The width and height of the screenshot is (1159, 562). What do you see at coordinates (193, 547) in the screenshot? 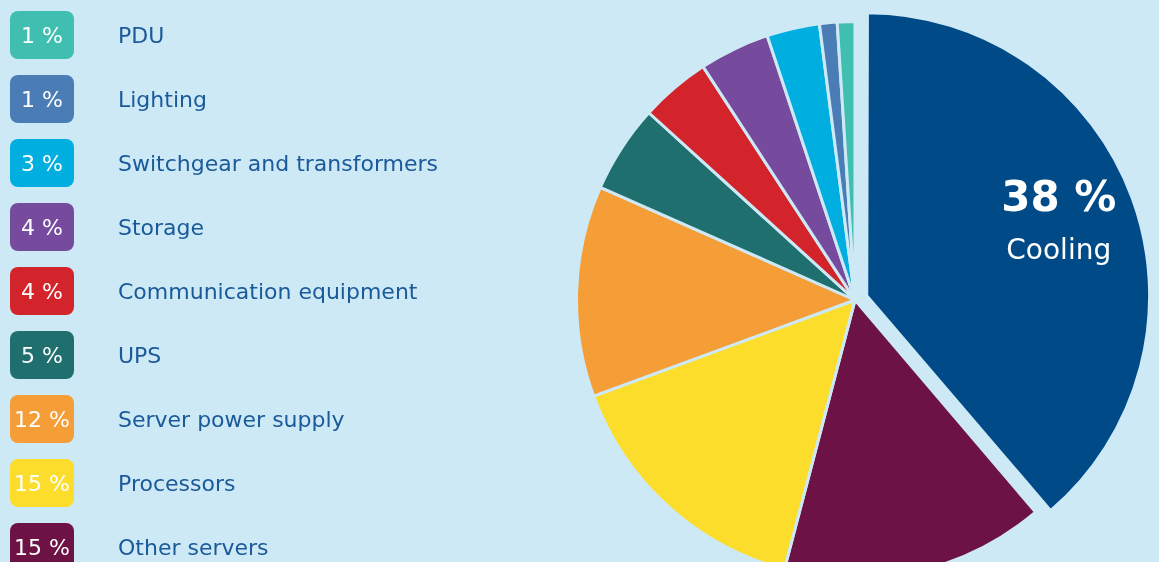
I see `legend-label: Other servers` at bounding box center [193, 547].